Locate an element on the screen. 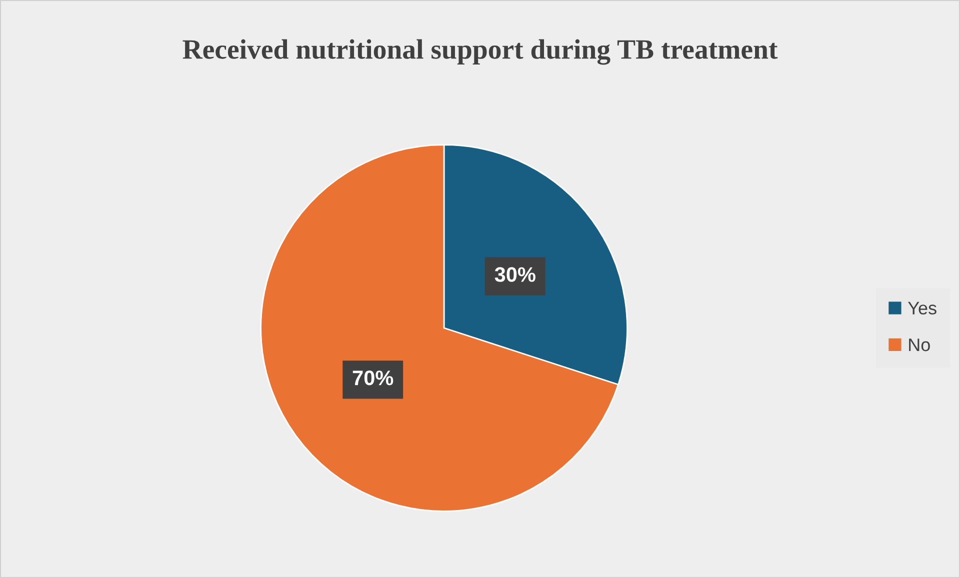 This screenshot has height=578, width=960. chart-title: Received nutritional support during TB treatment is located at coordinates (480, 52).